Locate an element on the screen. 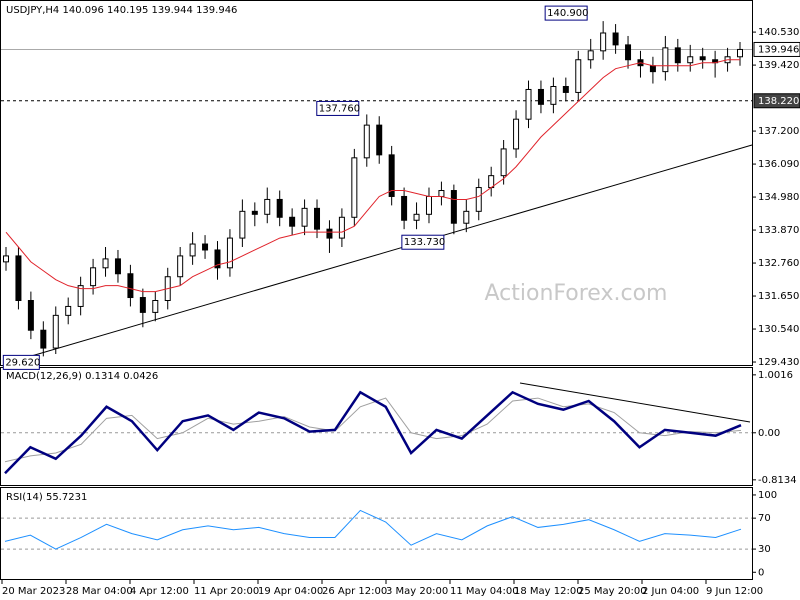 The height and width of the screenshot is (600, 800). y-tick-label: 136.090 is located at coordinates (778, 164).